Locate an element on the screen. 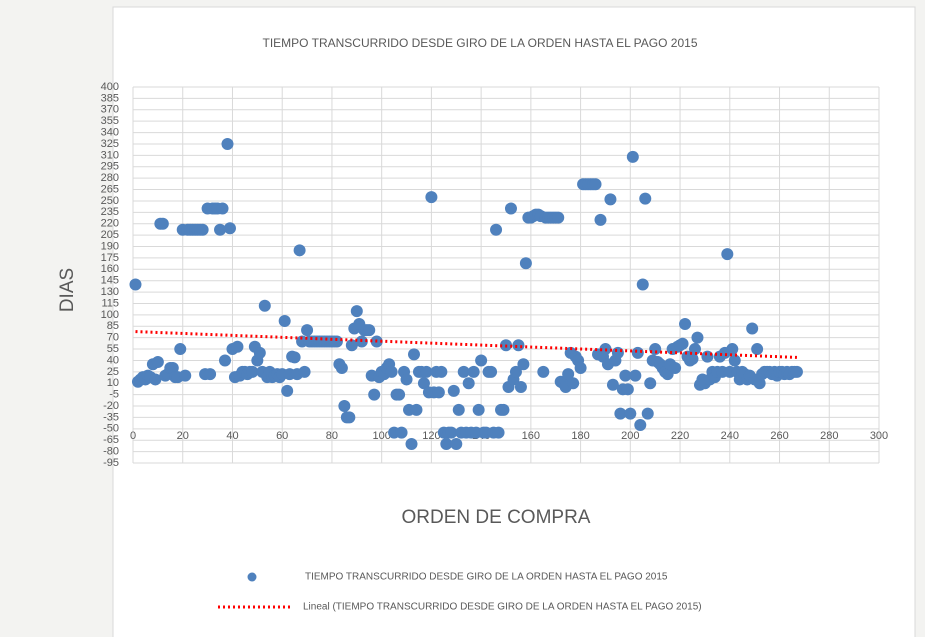 Image resolution: width=925 pixels, height=637 pixels. y-tick-label: 10 is located at coordinates (113, 383).